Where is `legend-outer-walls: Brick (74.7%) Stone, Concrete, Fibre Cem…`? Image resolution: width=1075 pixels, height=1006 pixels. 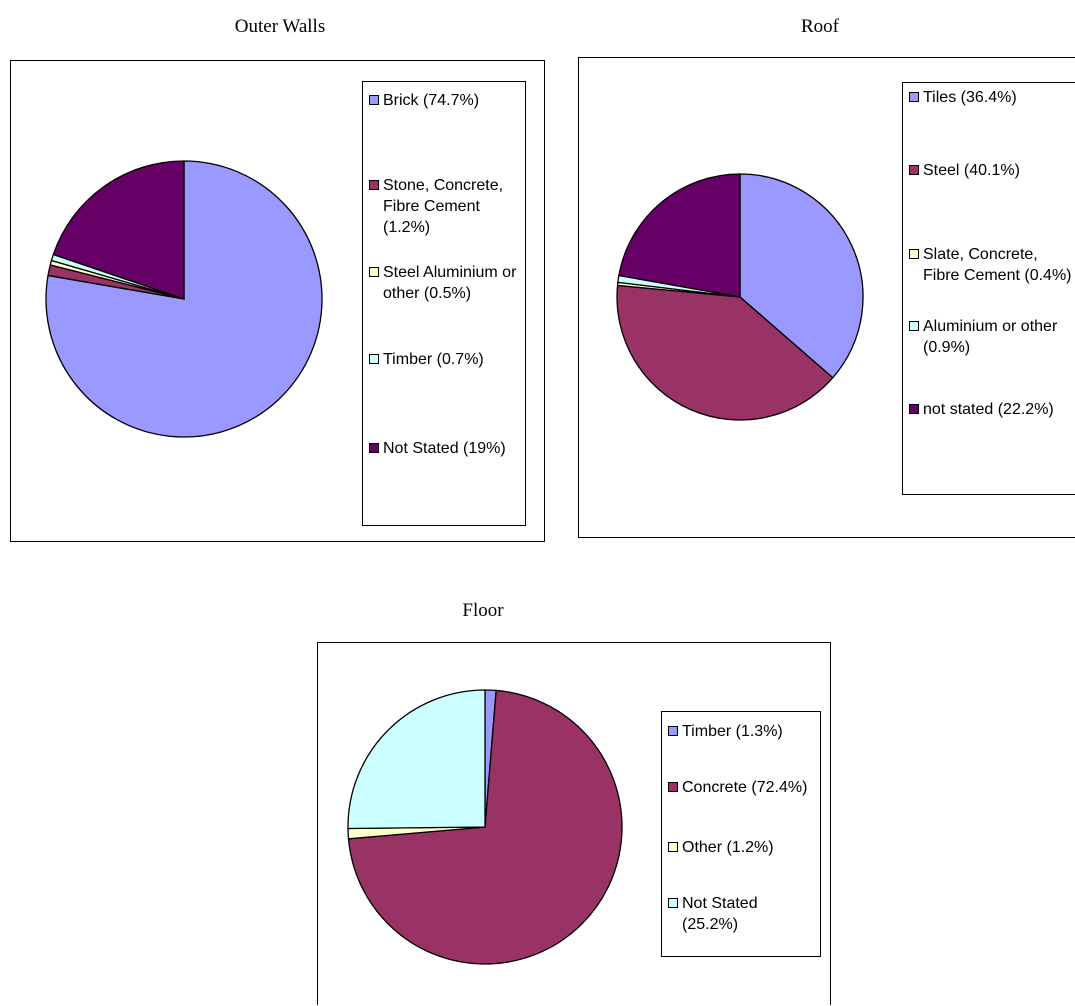 legend-outer-walls: Brick (74.7%) Stone, Concrete, Fibre Cem… is located at coordinates (444, 303).